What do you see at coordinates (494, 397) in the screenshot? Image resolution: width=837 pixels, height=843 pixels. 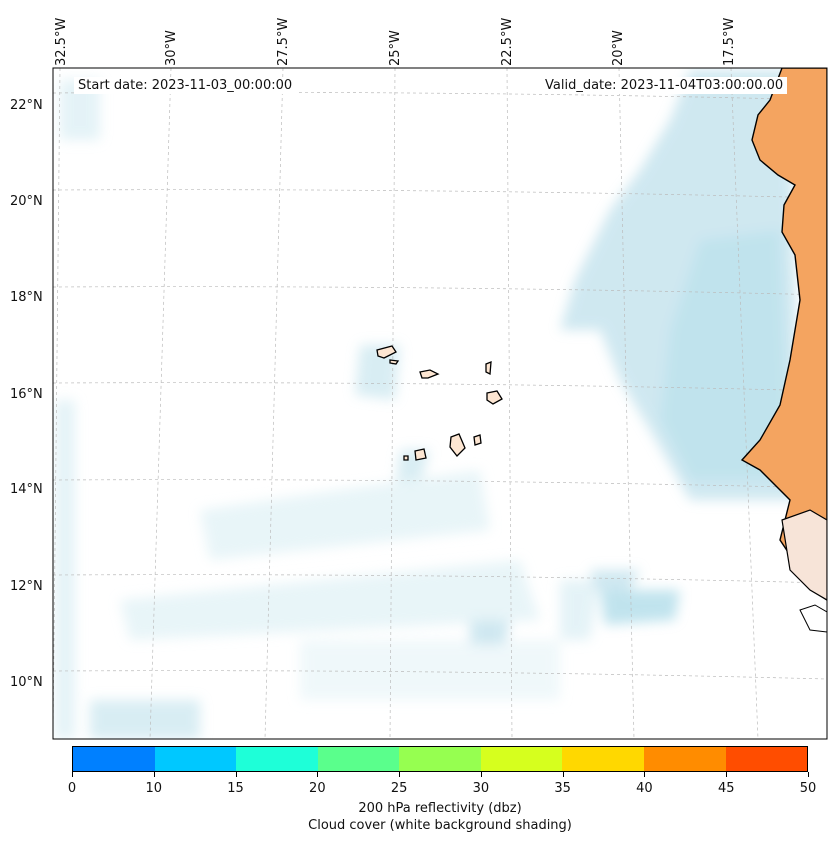 I see `boa-vista-island` at bounding box center [494, 397].